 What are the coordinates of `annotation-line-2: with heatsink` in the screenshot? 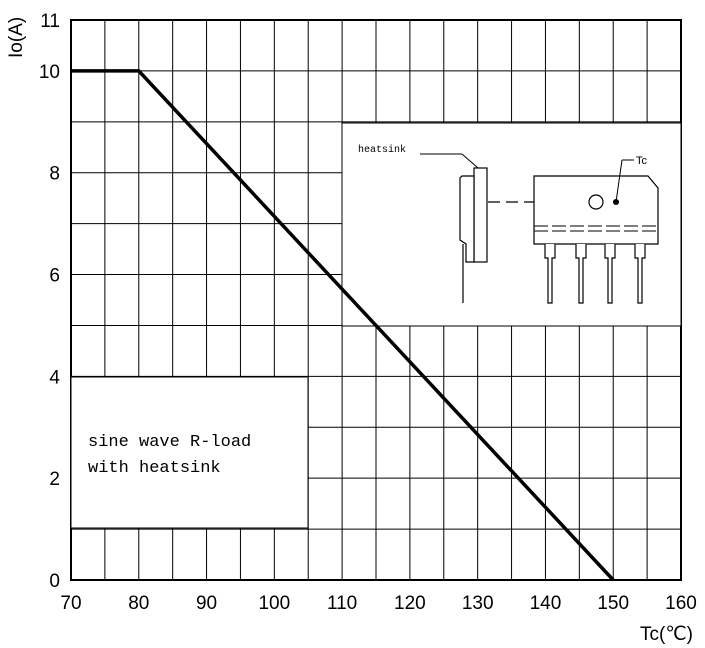 It's located at (154, 468).